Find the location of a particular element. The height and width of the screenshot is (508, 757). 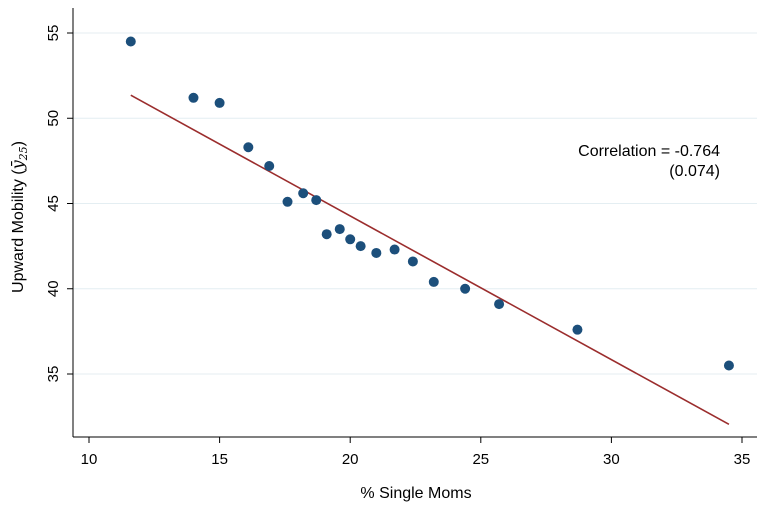

y-axis-label-close: ) is located at coordinates (18, 143).